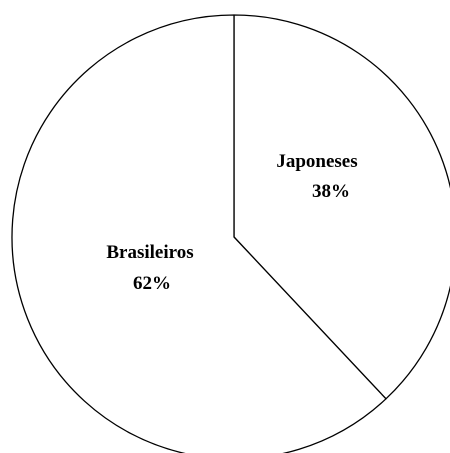 This screenshot has width=450, height=453. I want to click on slice-label-japoneses-pct: 38%, so click(331, 191).